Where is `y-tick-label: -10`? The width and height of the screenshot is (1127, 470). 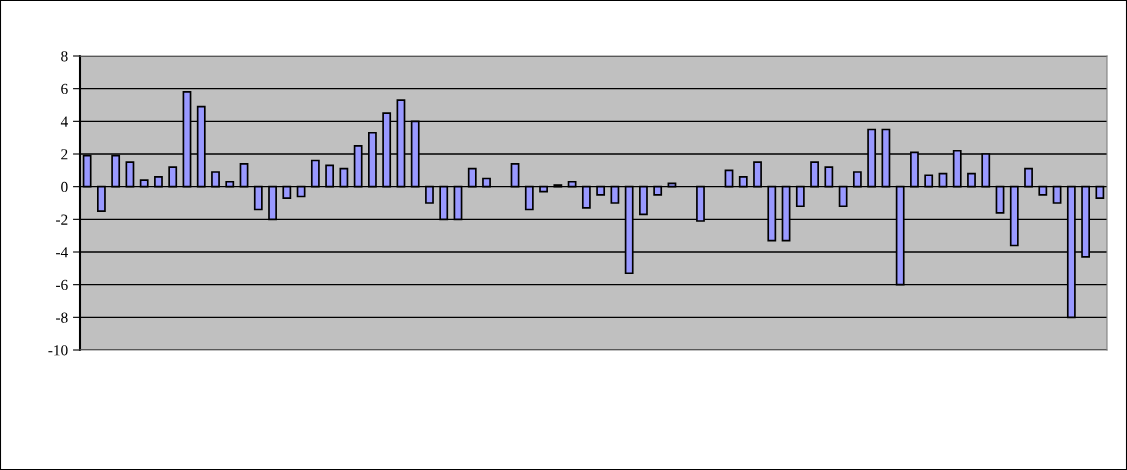 y-tick-label: -10 is located at coordinates (58, 350).